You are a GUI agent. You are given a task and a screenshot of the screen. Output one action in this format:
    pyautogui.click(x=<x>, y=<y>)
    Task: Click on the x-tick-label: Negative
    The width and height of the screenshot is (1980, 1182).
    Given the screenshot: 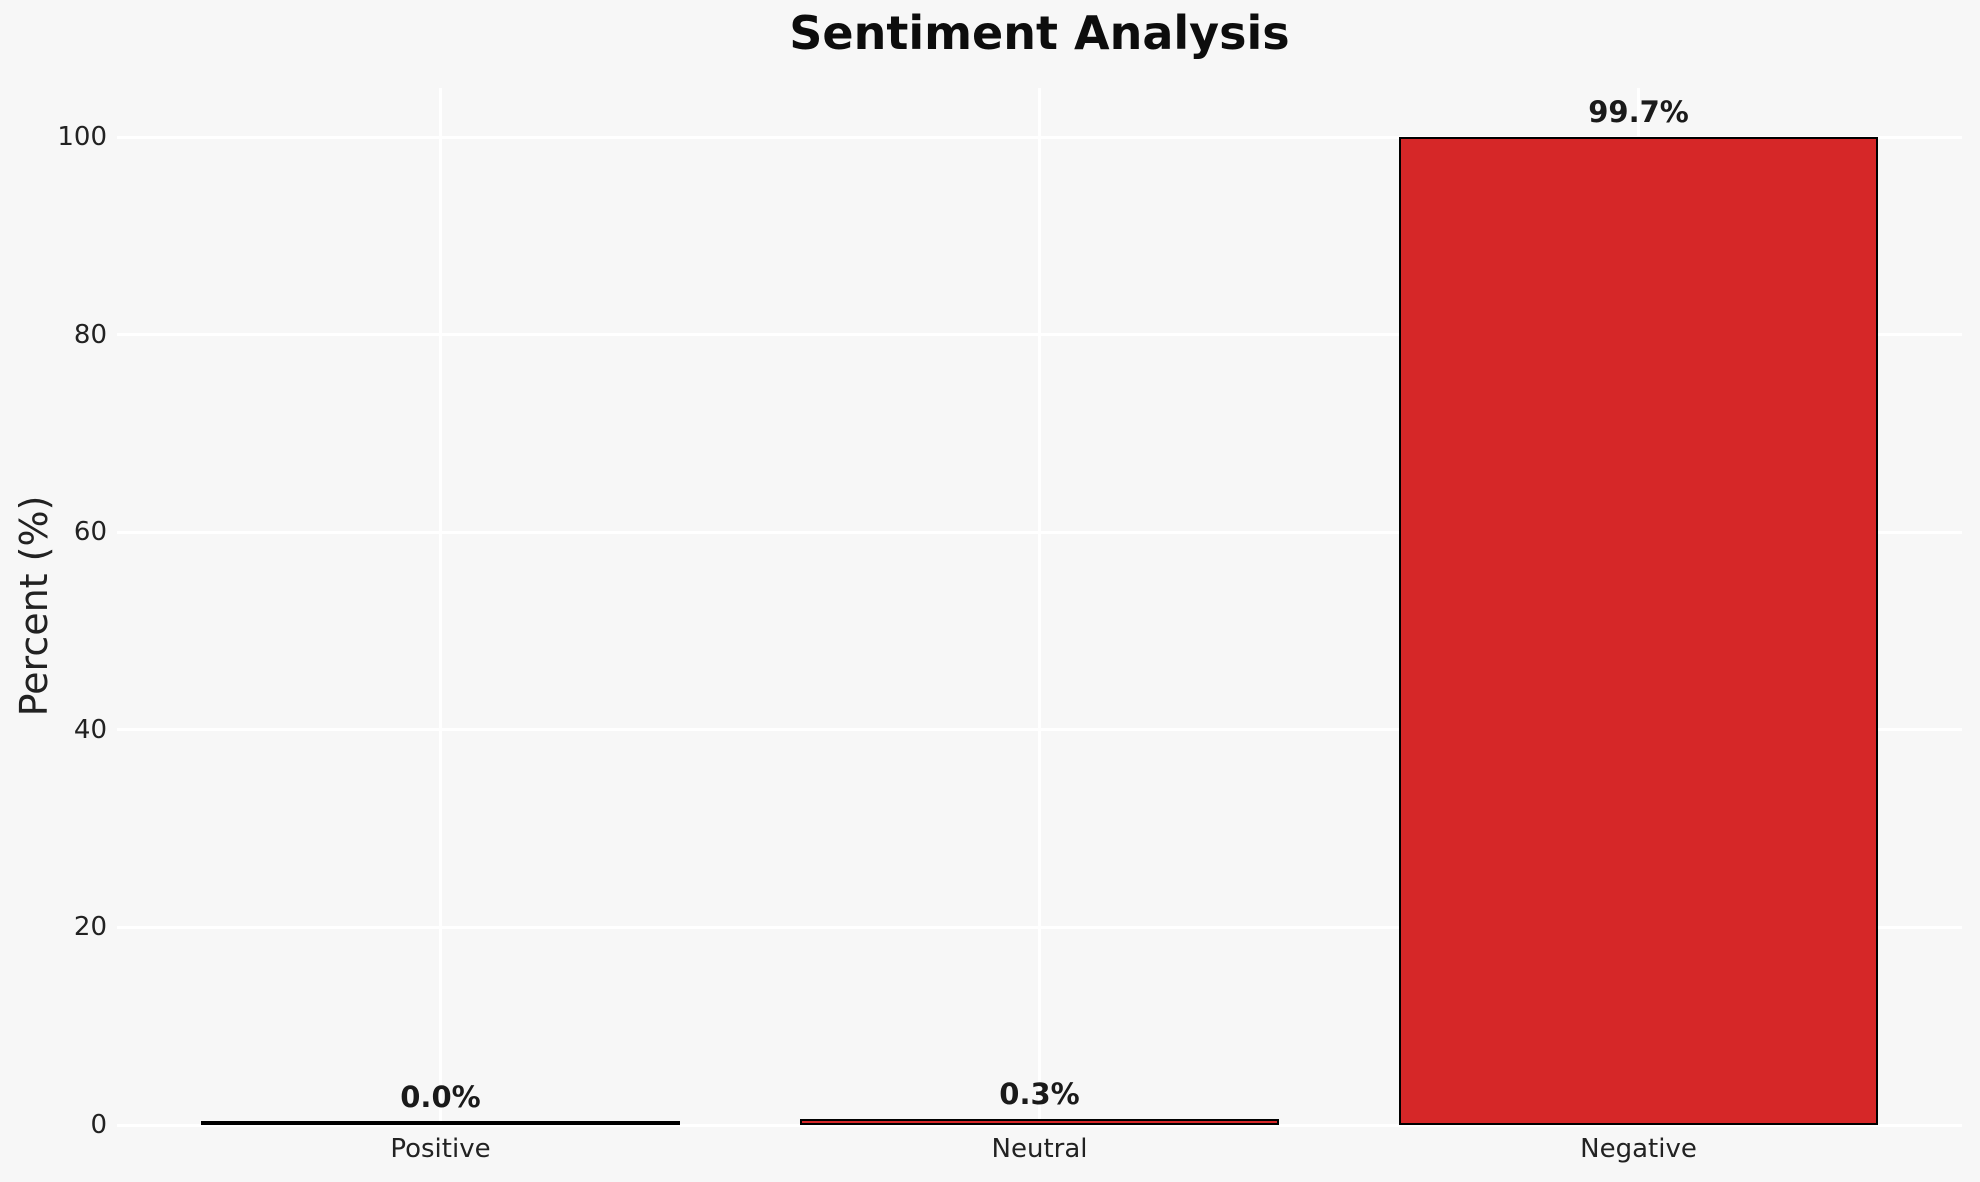 What is the action you would take?
    pyautogui.click(x=1638, y=1149)
    